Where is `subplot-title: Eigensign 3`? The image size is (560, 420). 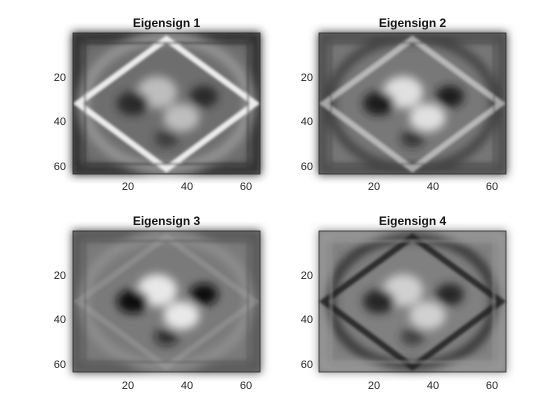
subplot-title: Eigensign 3 is located at coordinates (167, 221).